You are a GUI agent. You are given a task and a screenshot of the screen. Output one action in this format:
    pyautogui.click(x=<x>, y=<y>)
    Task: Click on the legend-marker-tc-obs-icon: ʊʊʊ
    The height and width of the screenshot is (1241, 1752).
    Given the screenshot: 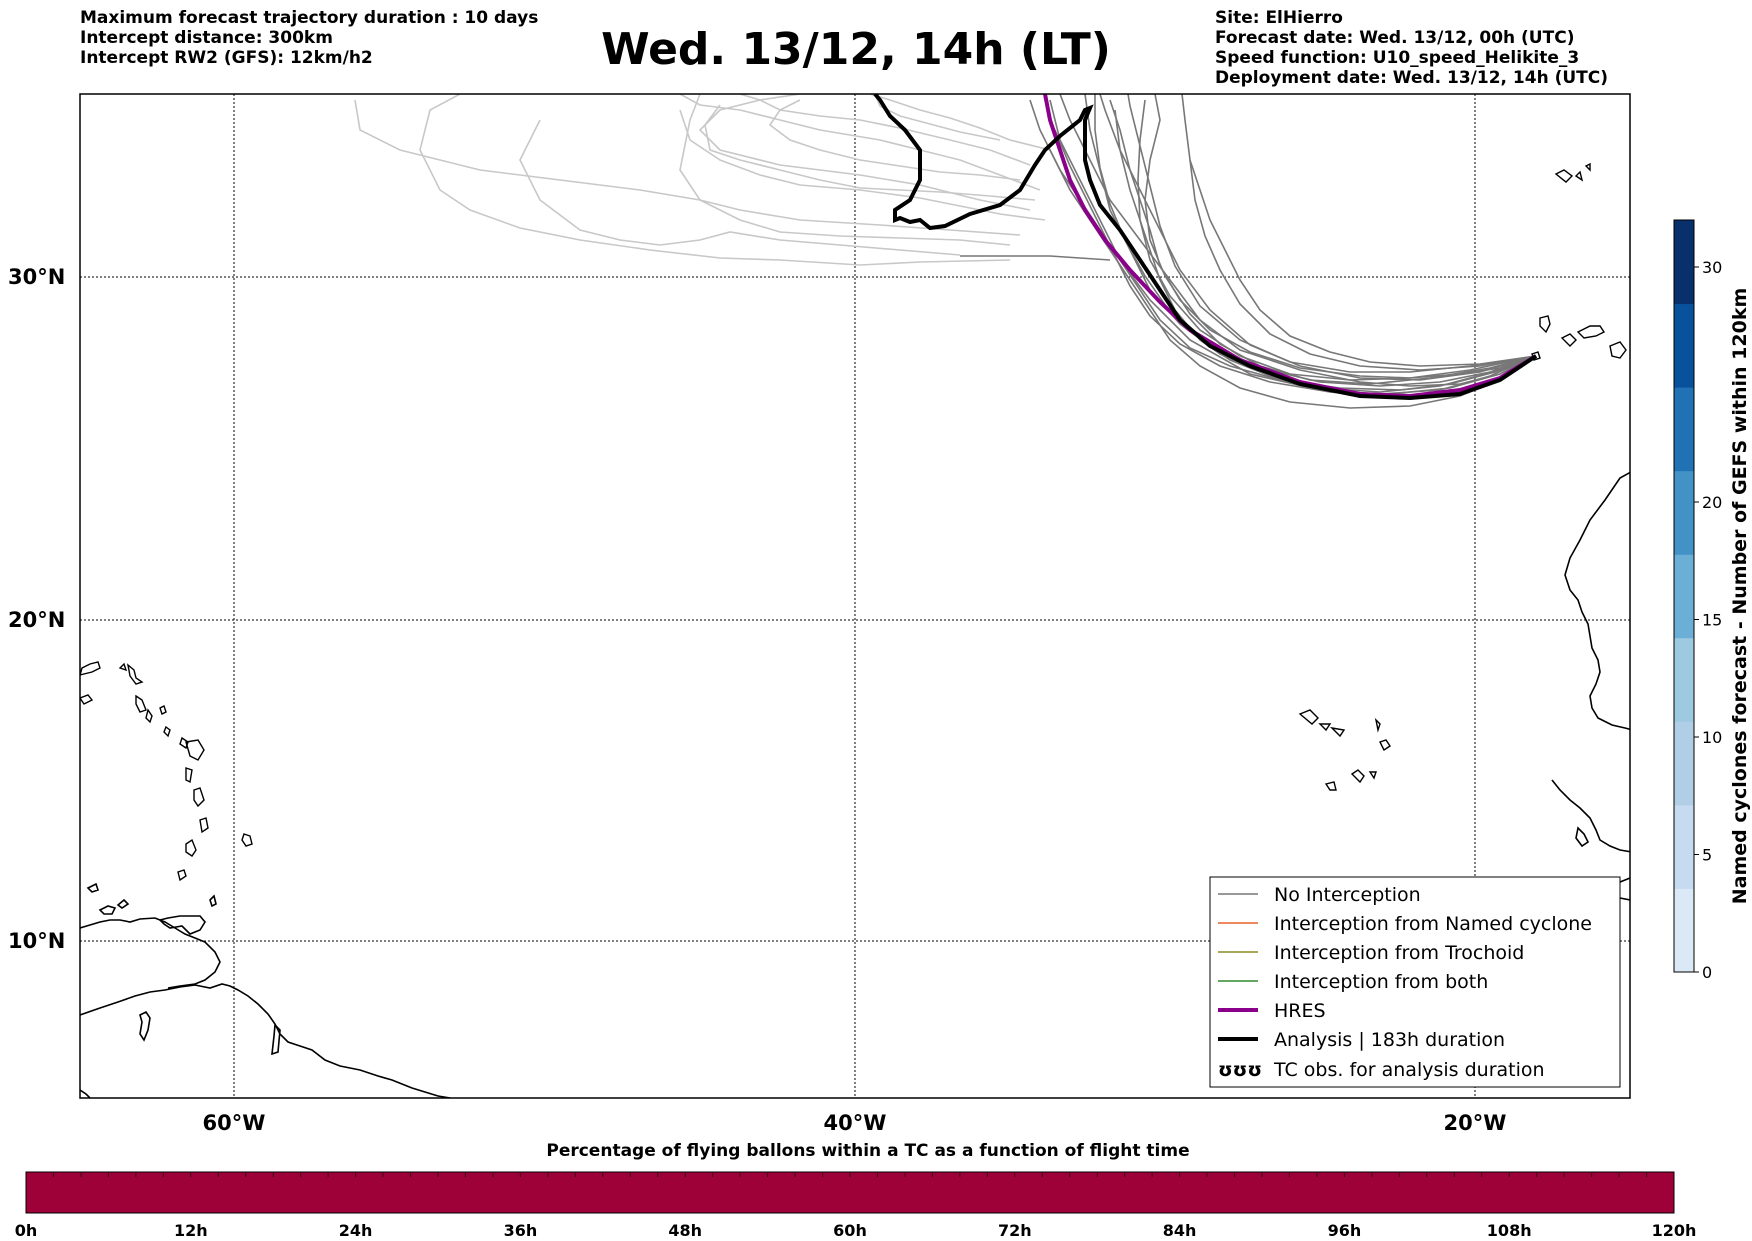 What is the action you would take?
    pyautogui.click(x=1240, y=1070)
    